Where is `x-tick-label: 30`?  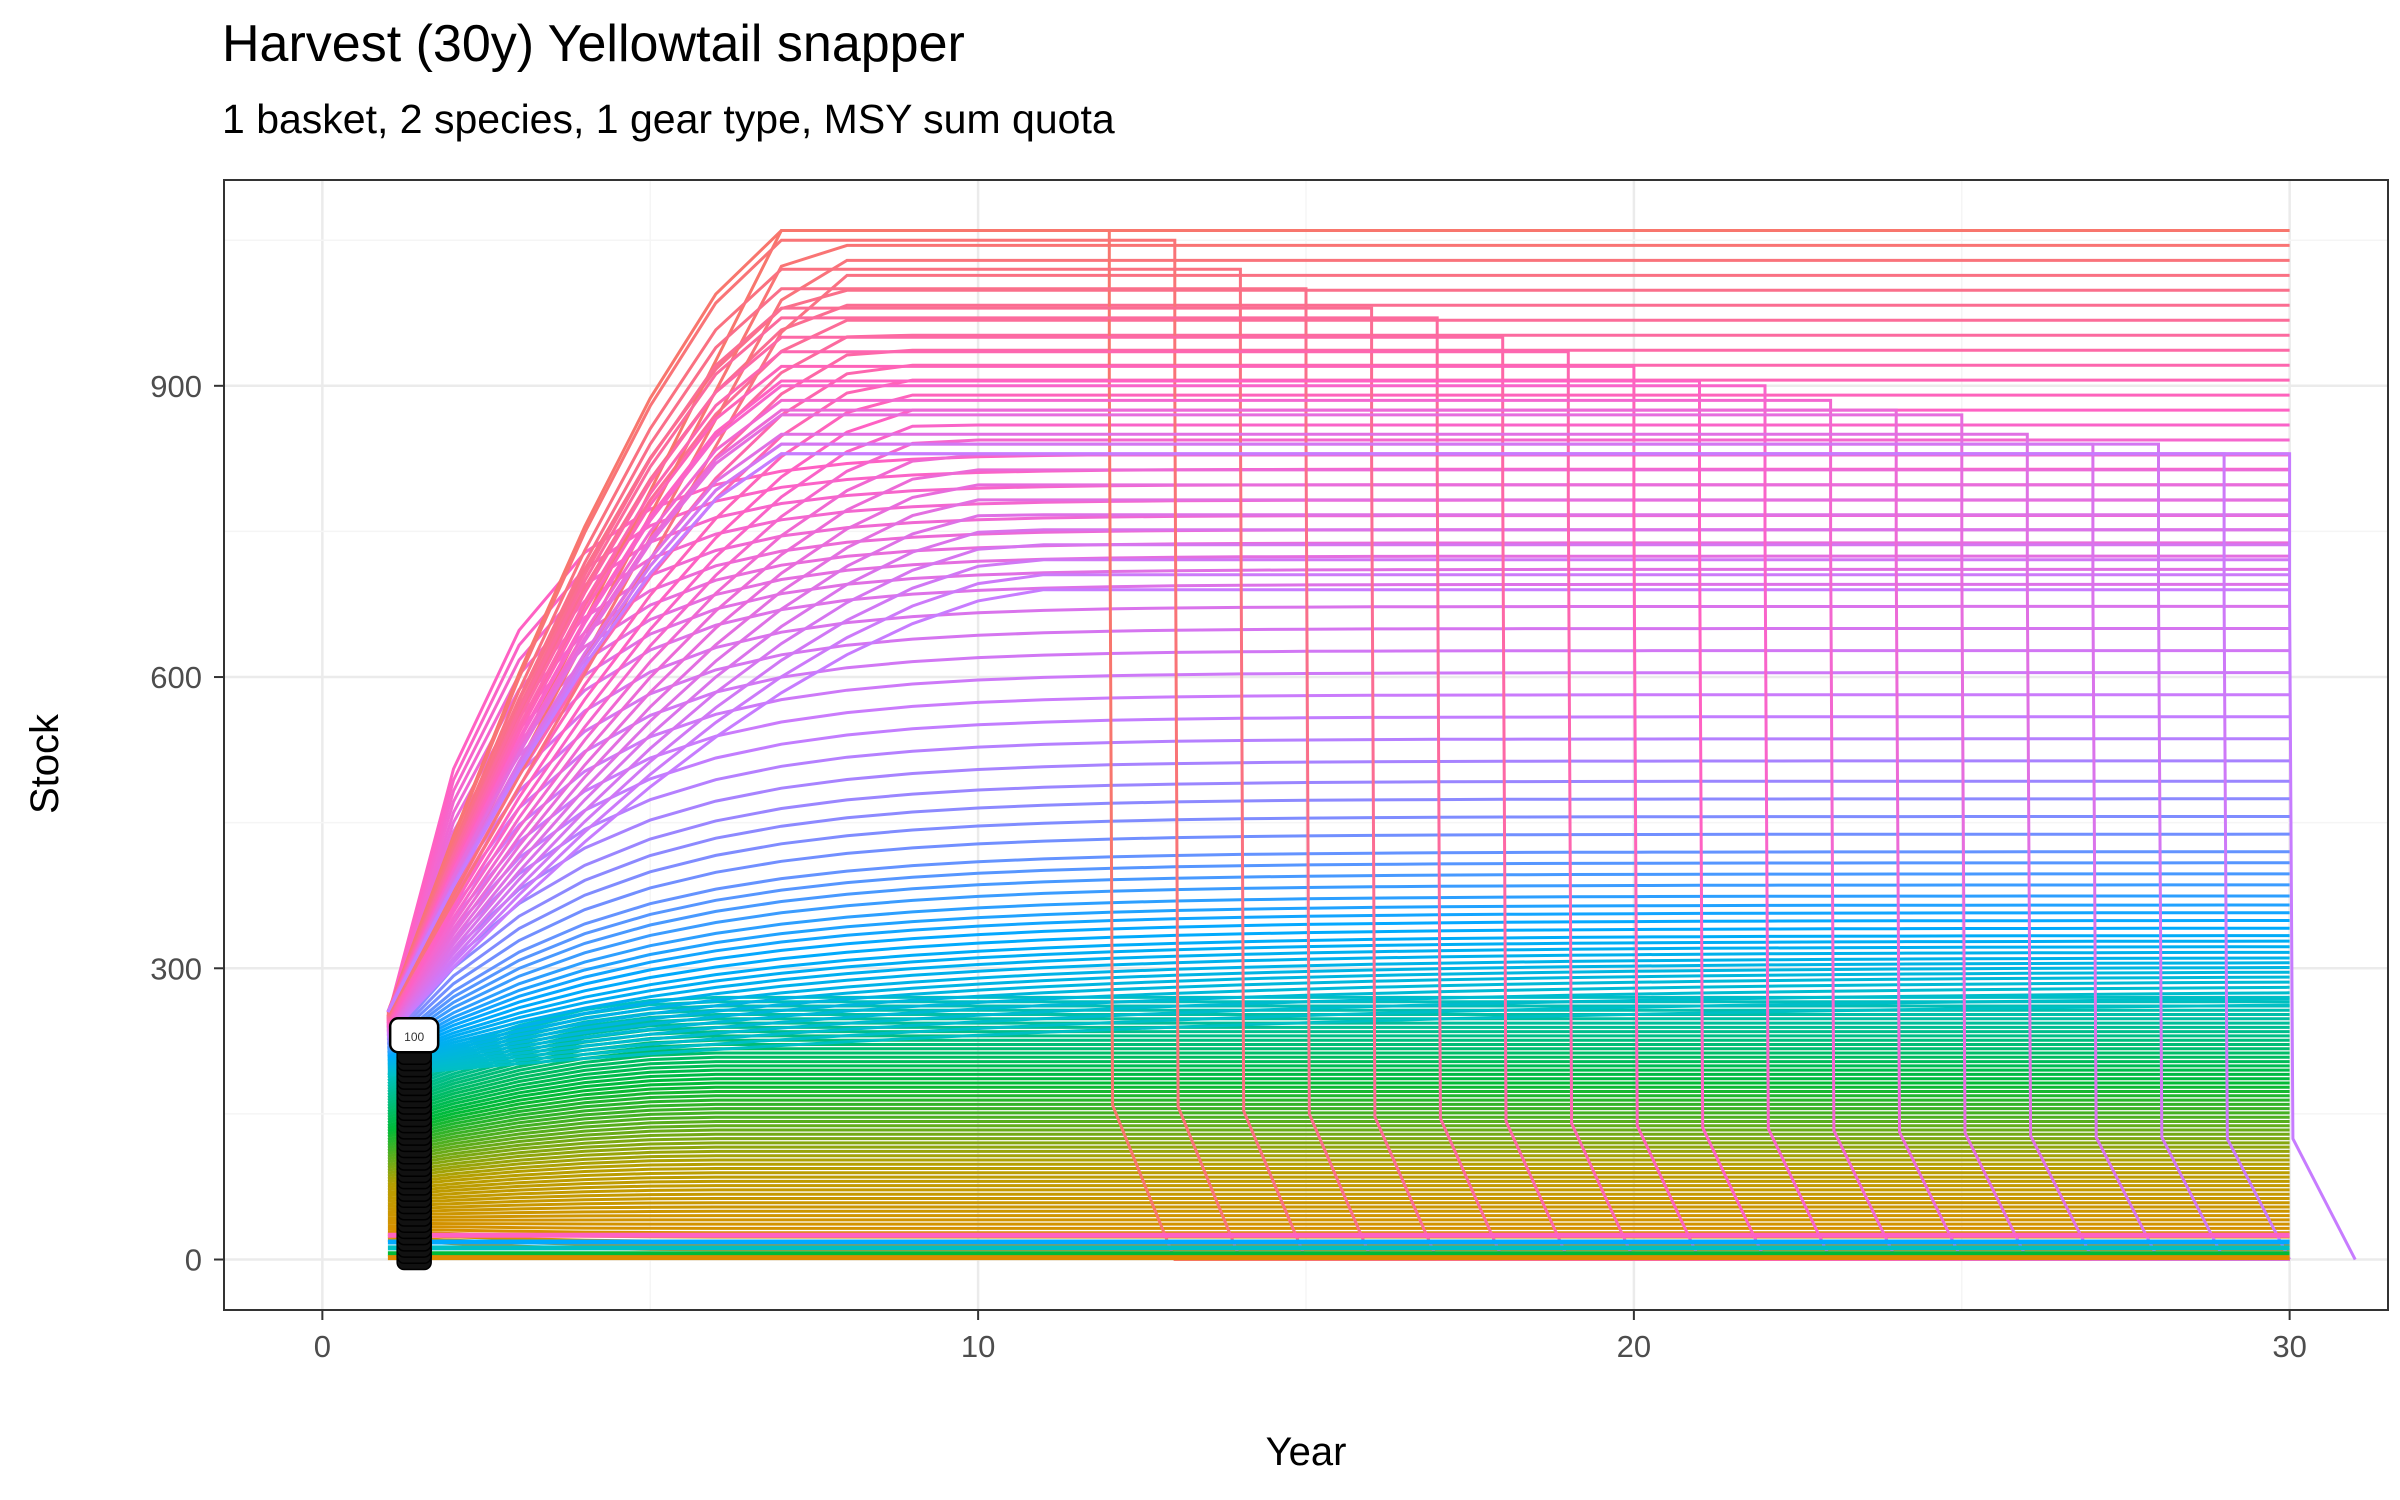 x-tick-label: 30 is located at coordinates (2289, 1346).